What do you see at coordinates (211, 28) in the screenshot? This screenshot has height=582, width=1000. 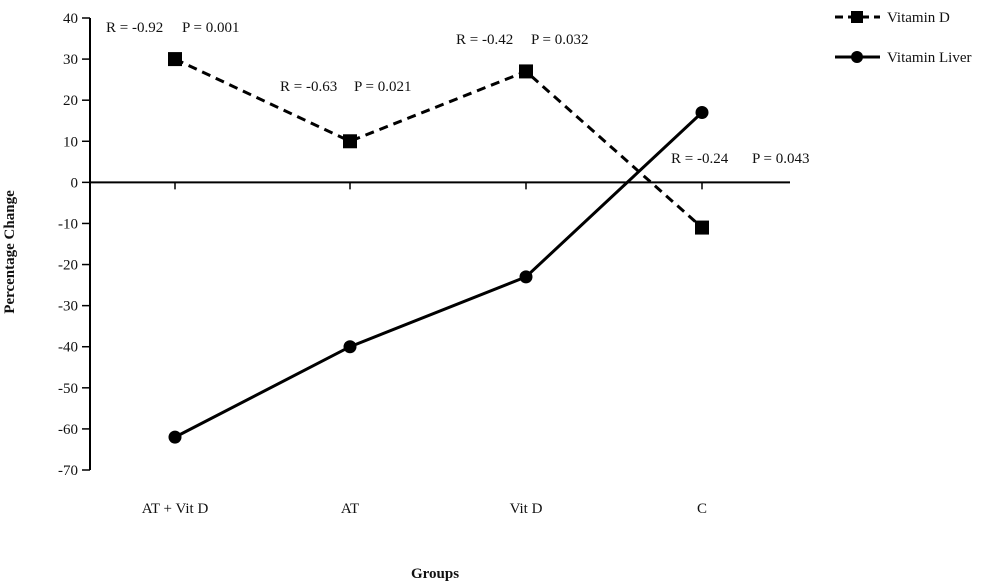 I see `annotation-p: P = 0.001` at bounding box center [211, 28].